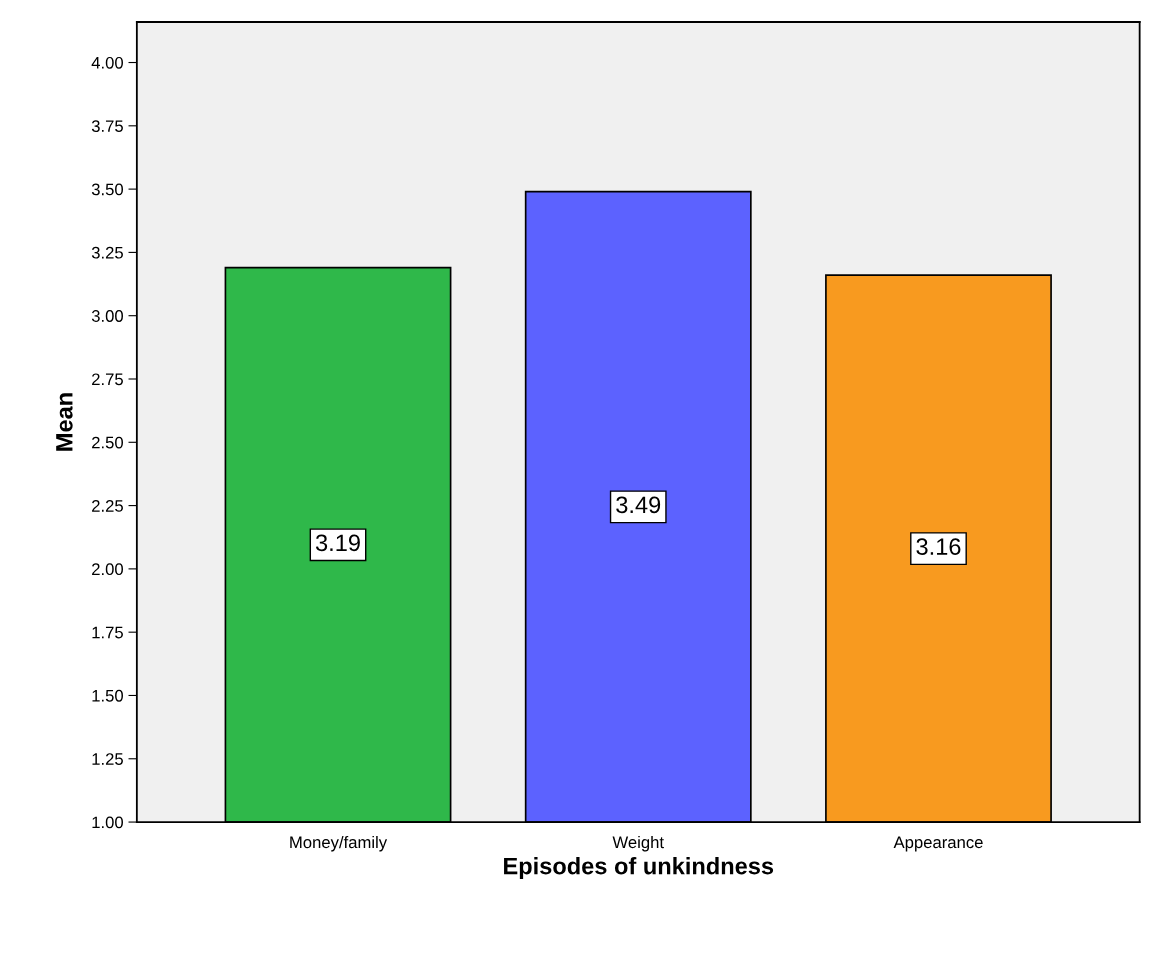 This screenshot has height=957, width=1150. I want to click on data-label: 3.19, so click(337, 543).